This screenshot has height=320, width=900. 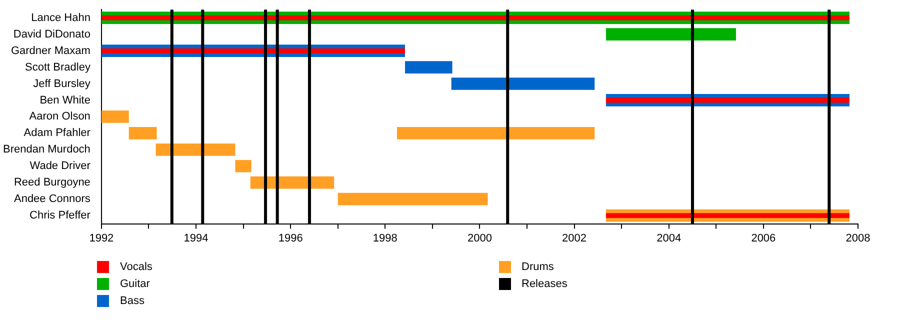 What do you see at coordinates (51, 34) in the screenshot?
I see `y-tick-label: David DiDonato` at bounding box center [51, 34].